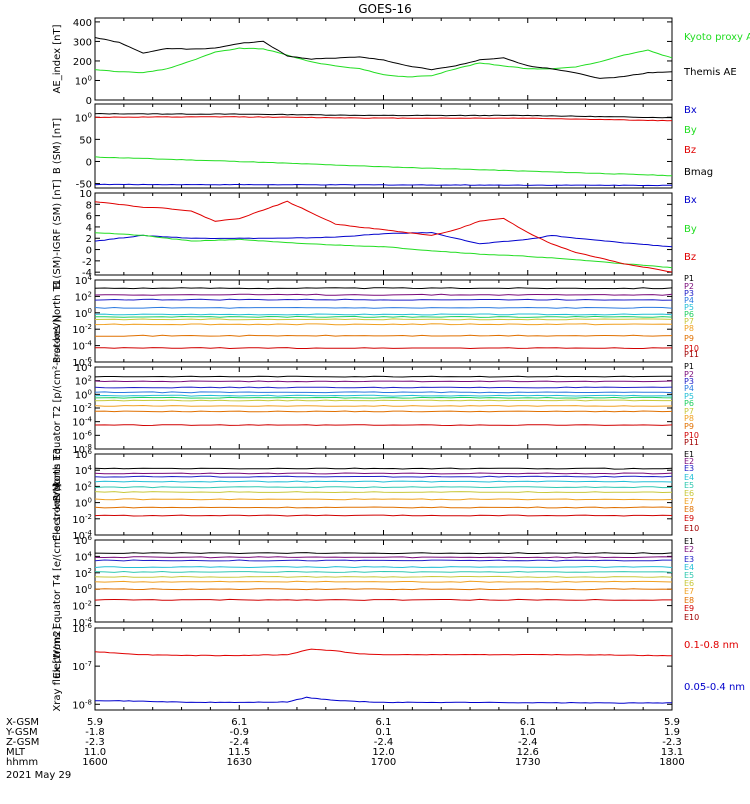  Describe the element at coordinates (691, 617) in the screenshot. I see `legend-E10: E10` at that location.